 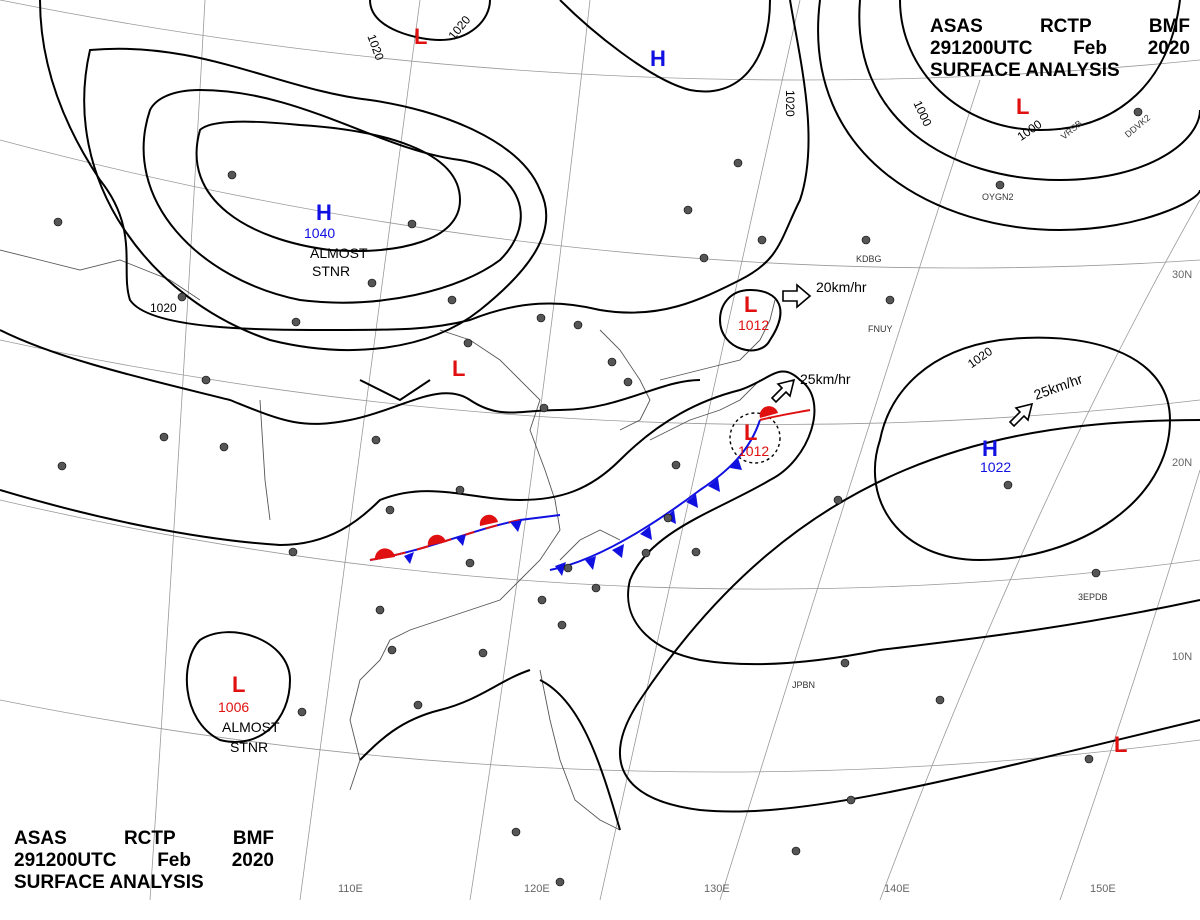 What do you see at coordinates (1137, 126) in the screenshot?
I see `station-label: DDVK2` at bounding box center [1137, 126].